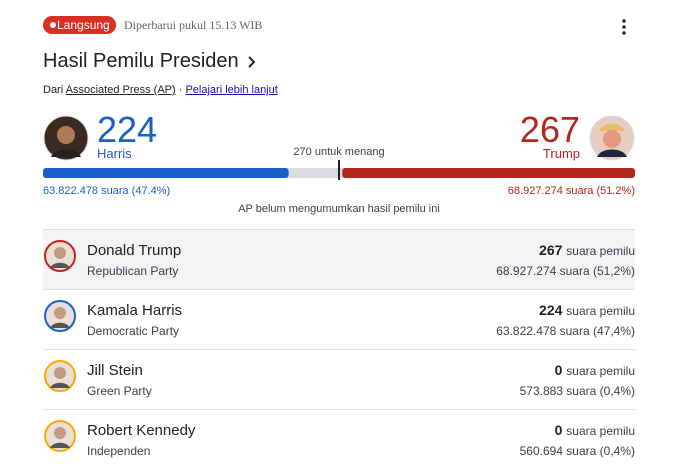  What do you see at coordinates (119, 451) in the screenshot?
I see `party: Independen` at bounding box center [119, 451].